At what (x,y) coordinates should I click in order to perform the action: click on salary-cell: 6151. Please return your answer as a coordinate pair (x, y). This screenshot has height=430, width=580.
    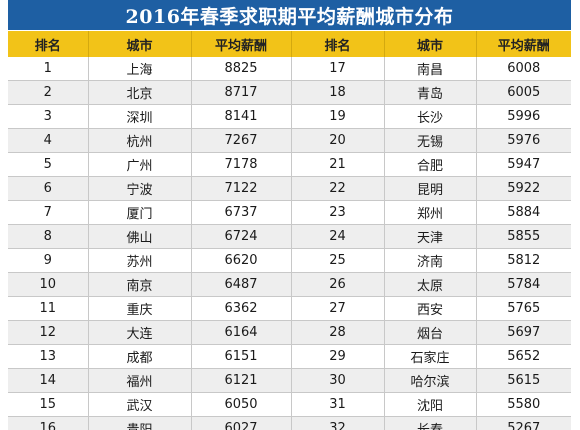
    Looking at the image, I should click on (241, 356).